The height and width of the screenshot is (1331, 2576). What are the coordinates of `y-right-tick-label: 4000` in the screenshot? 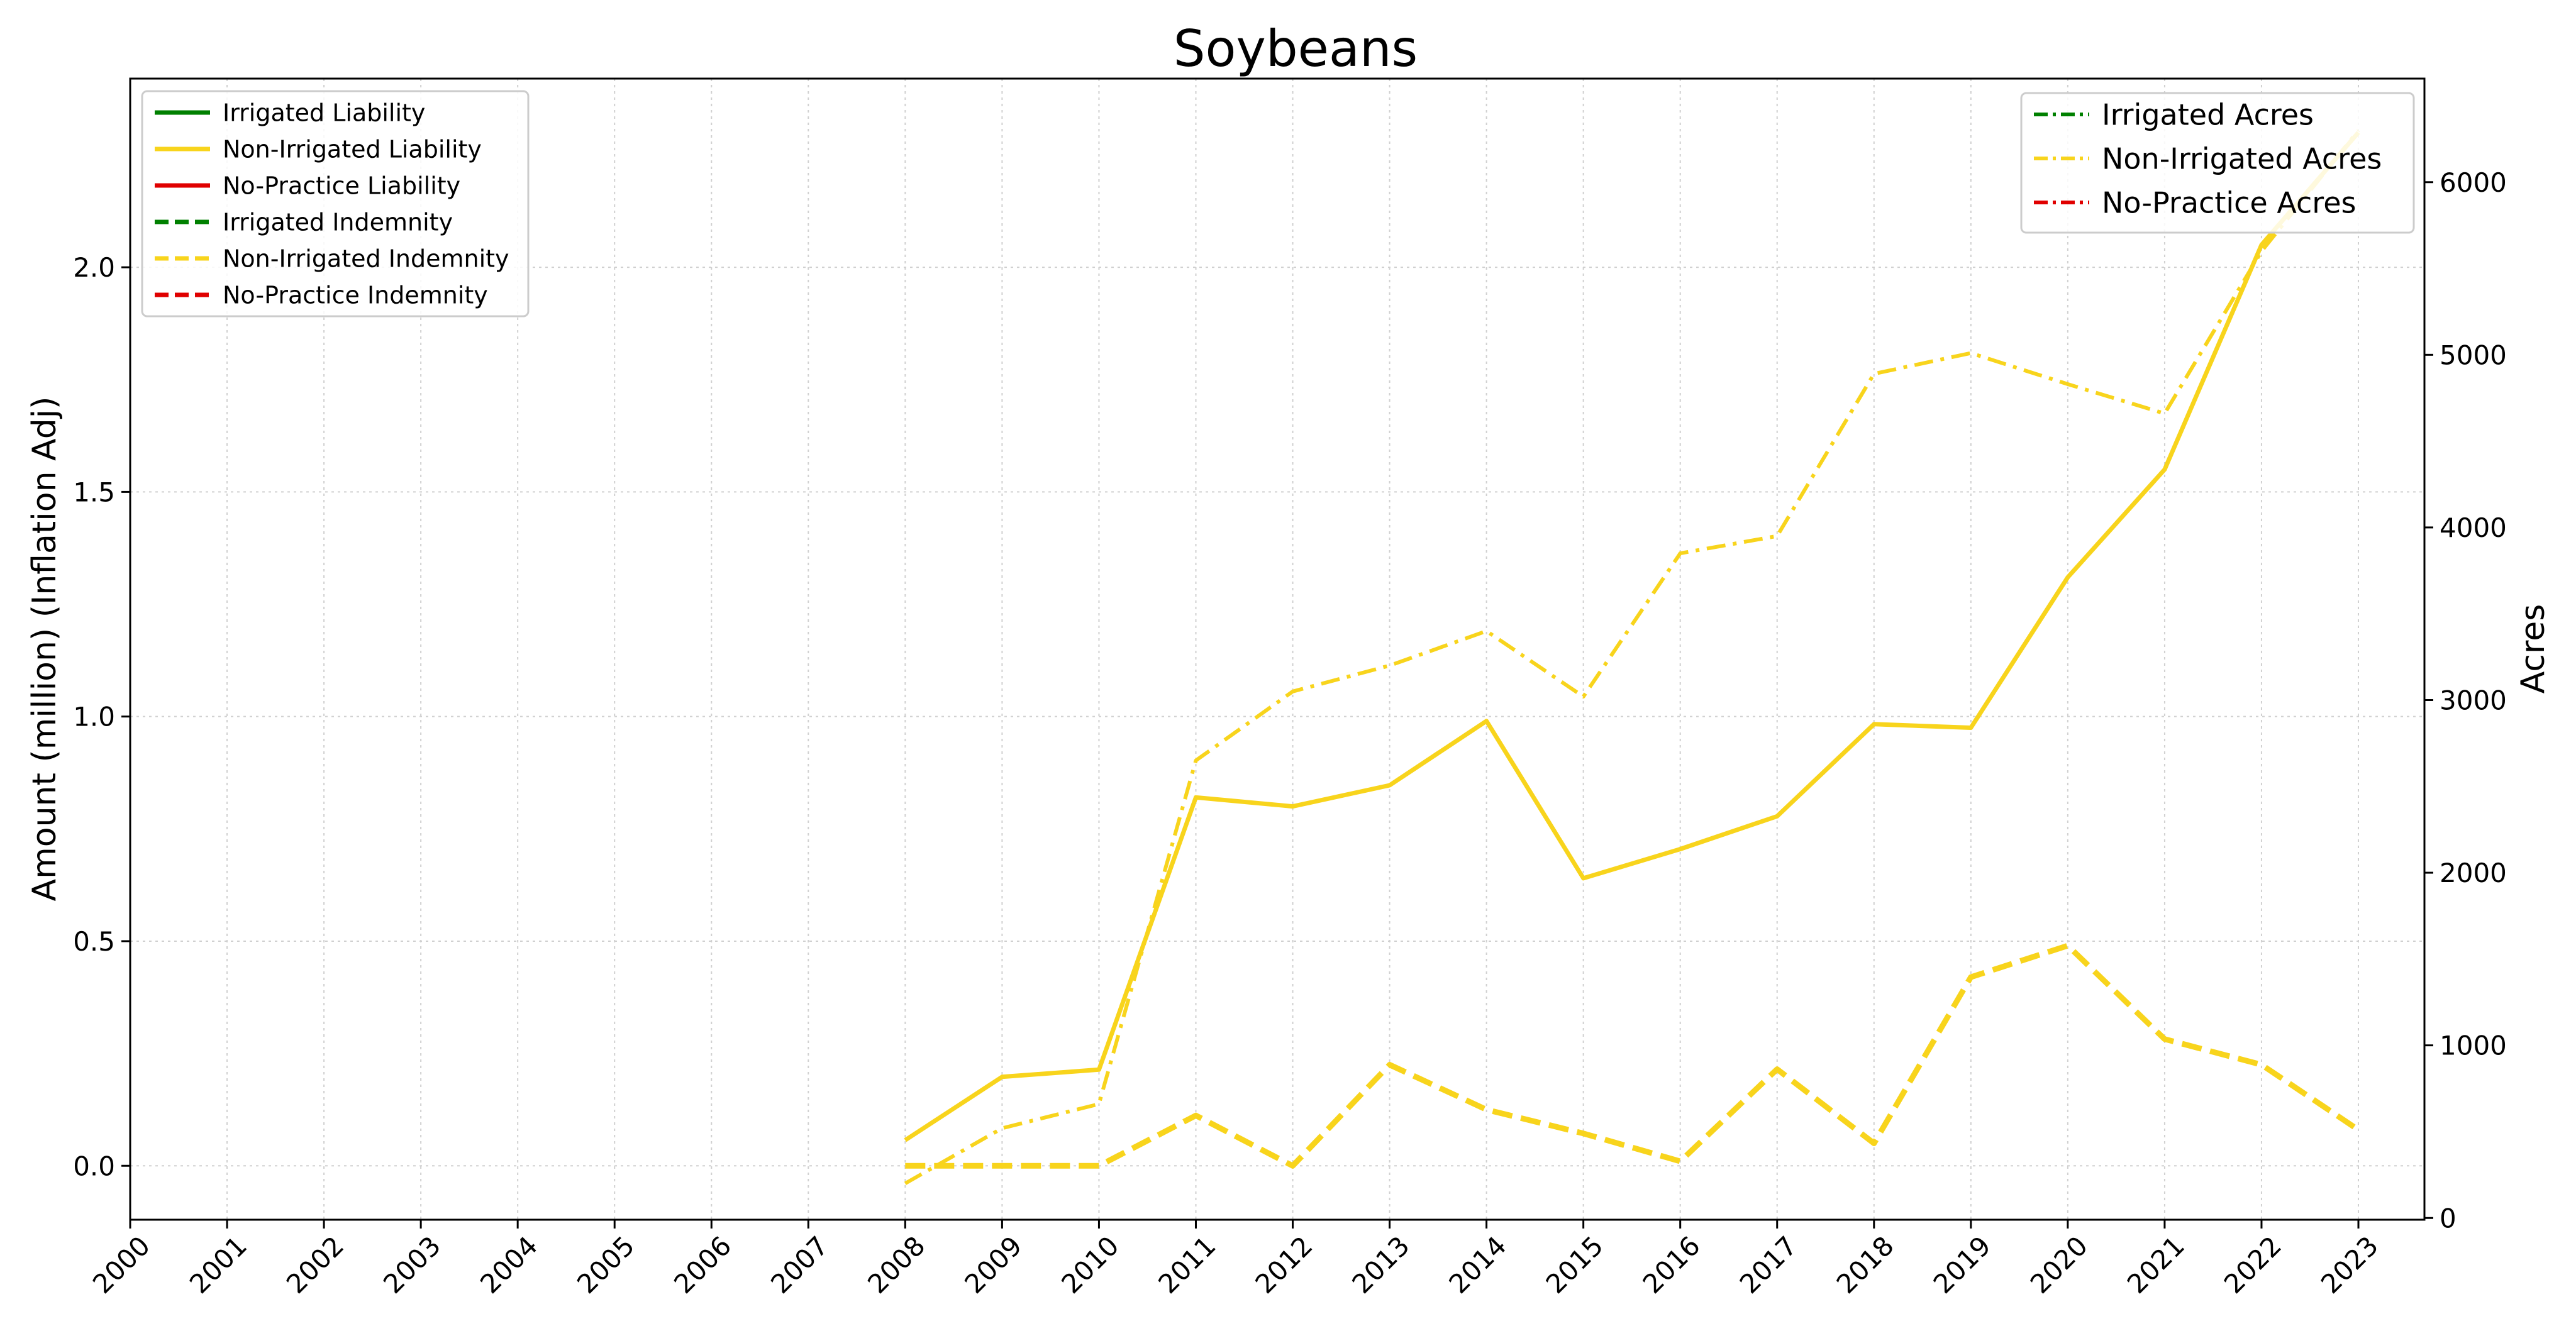 It's located at (2473, 527).